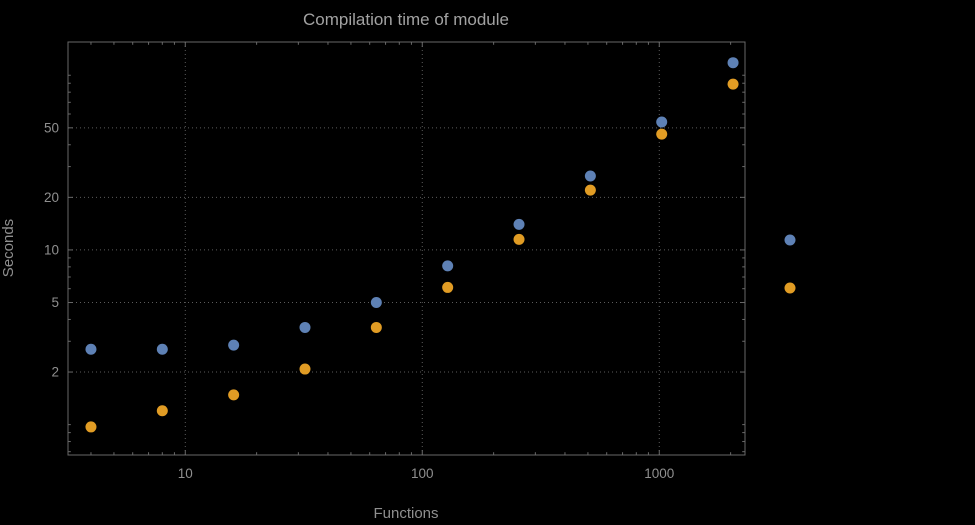 The image size is (975, 525). What do you see at coordinates (51, 249) in the screenshot?
I see `y-tick-label: 10` at bounding box center [51, 249].